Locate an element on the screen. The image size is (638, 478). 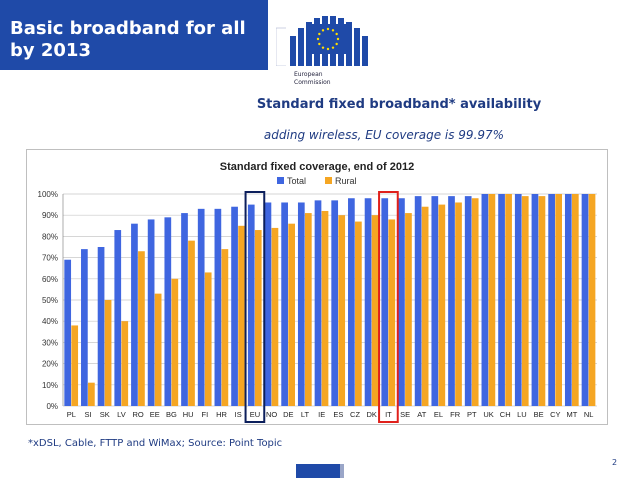
eu-flag-icon is located at coordinates (326, 40).